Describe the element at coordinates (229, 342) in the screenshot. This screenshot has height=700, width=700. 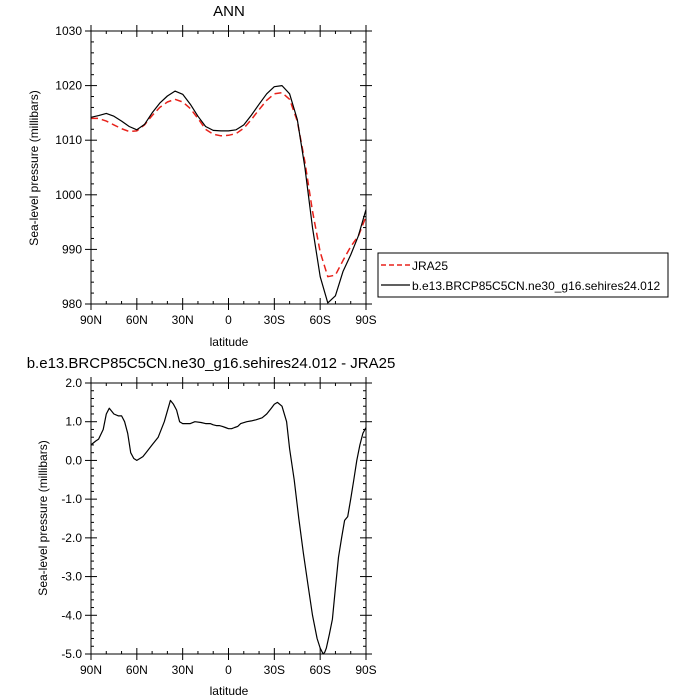
I see `top-chart-xlabel: latitude` at that location.